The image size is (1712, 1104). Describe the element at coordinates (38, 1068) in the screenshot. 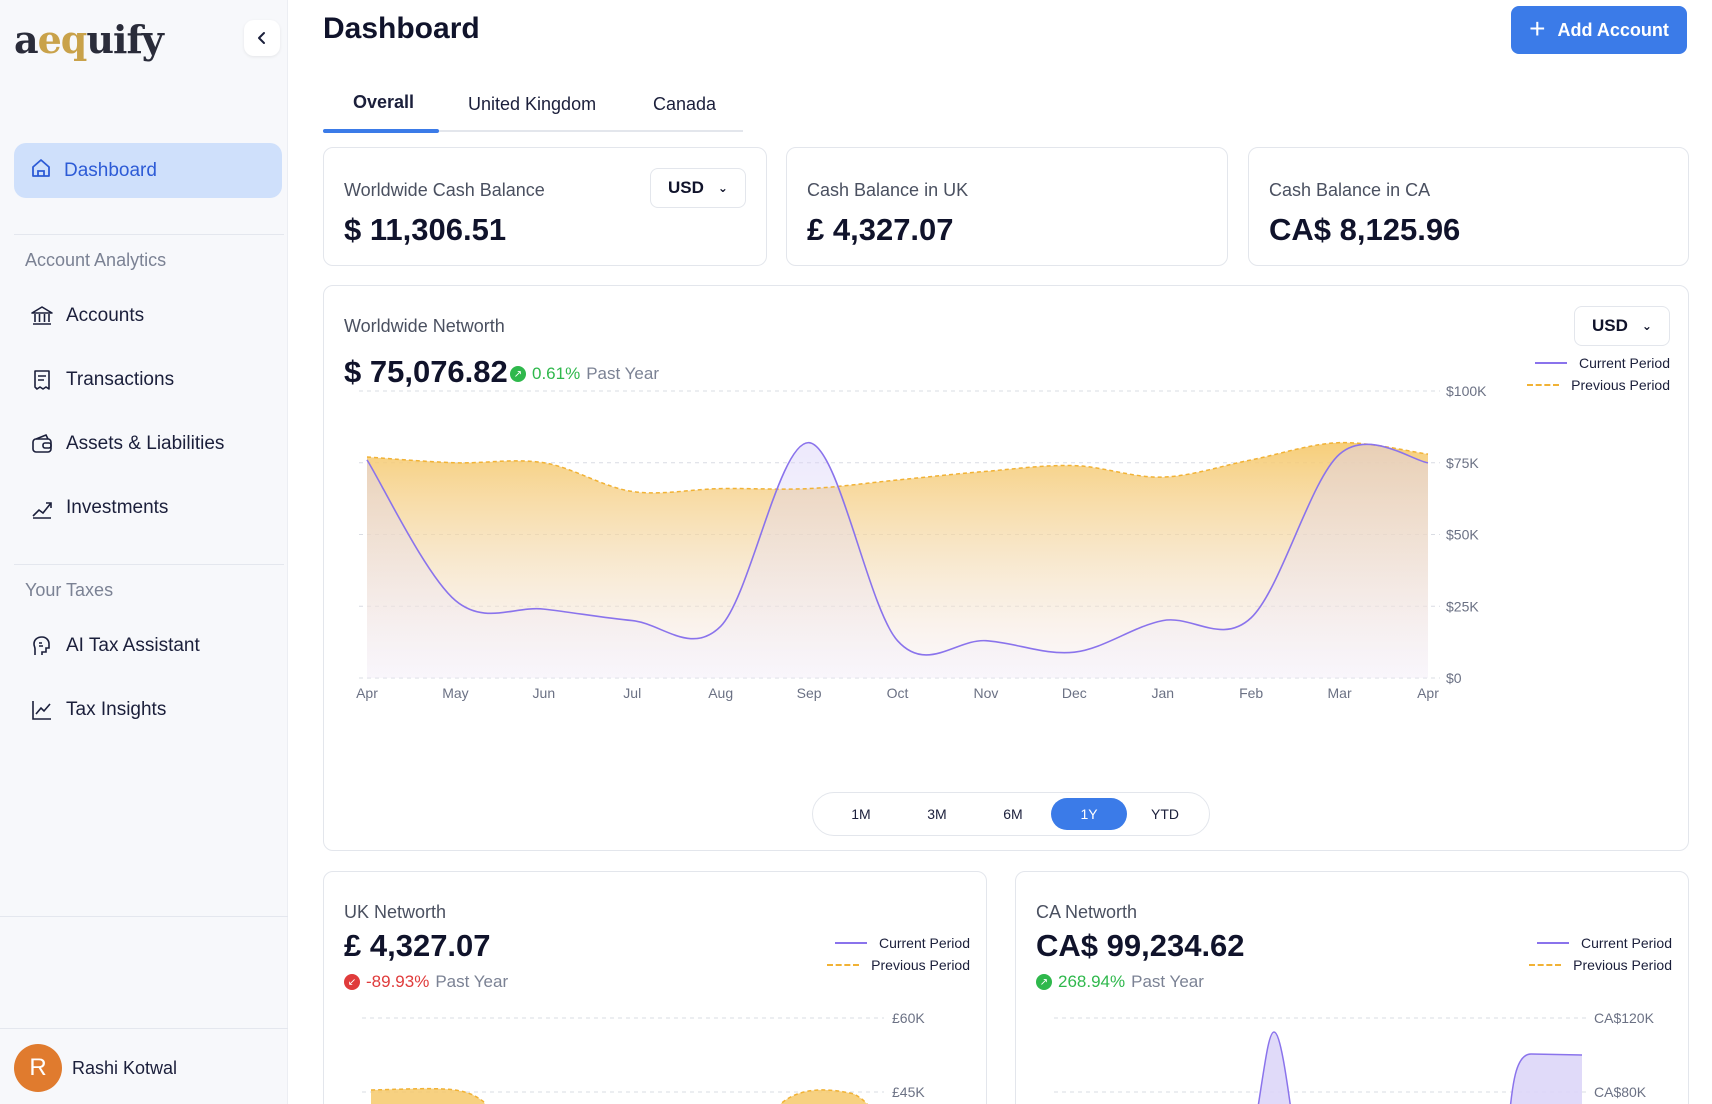

I see `avatar: R` at that location.